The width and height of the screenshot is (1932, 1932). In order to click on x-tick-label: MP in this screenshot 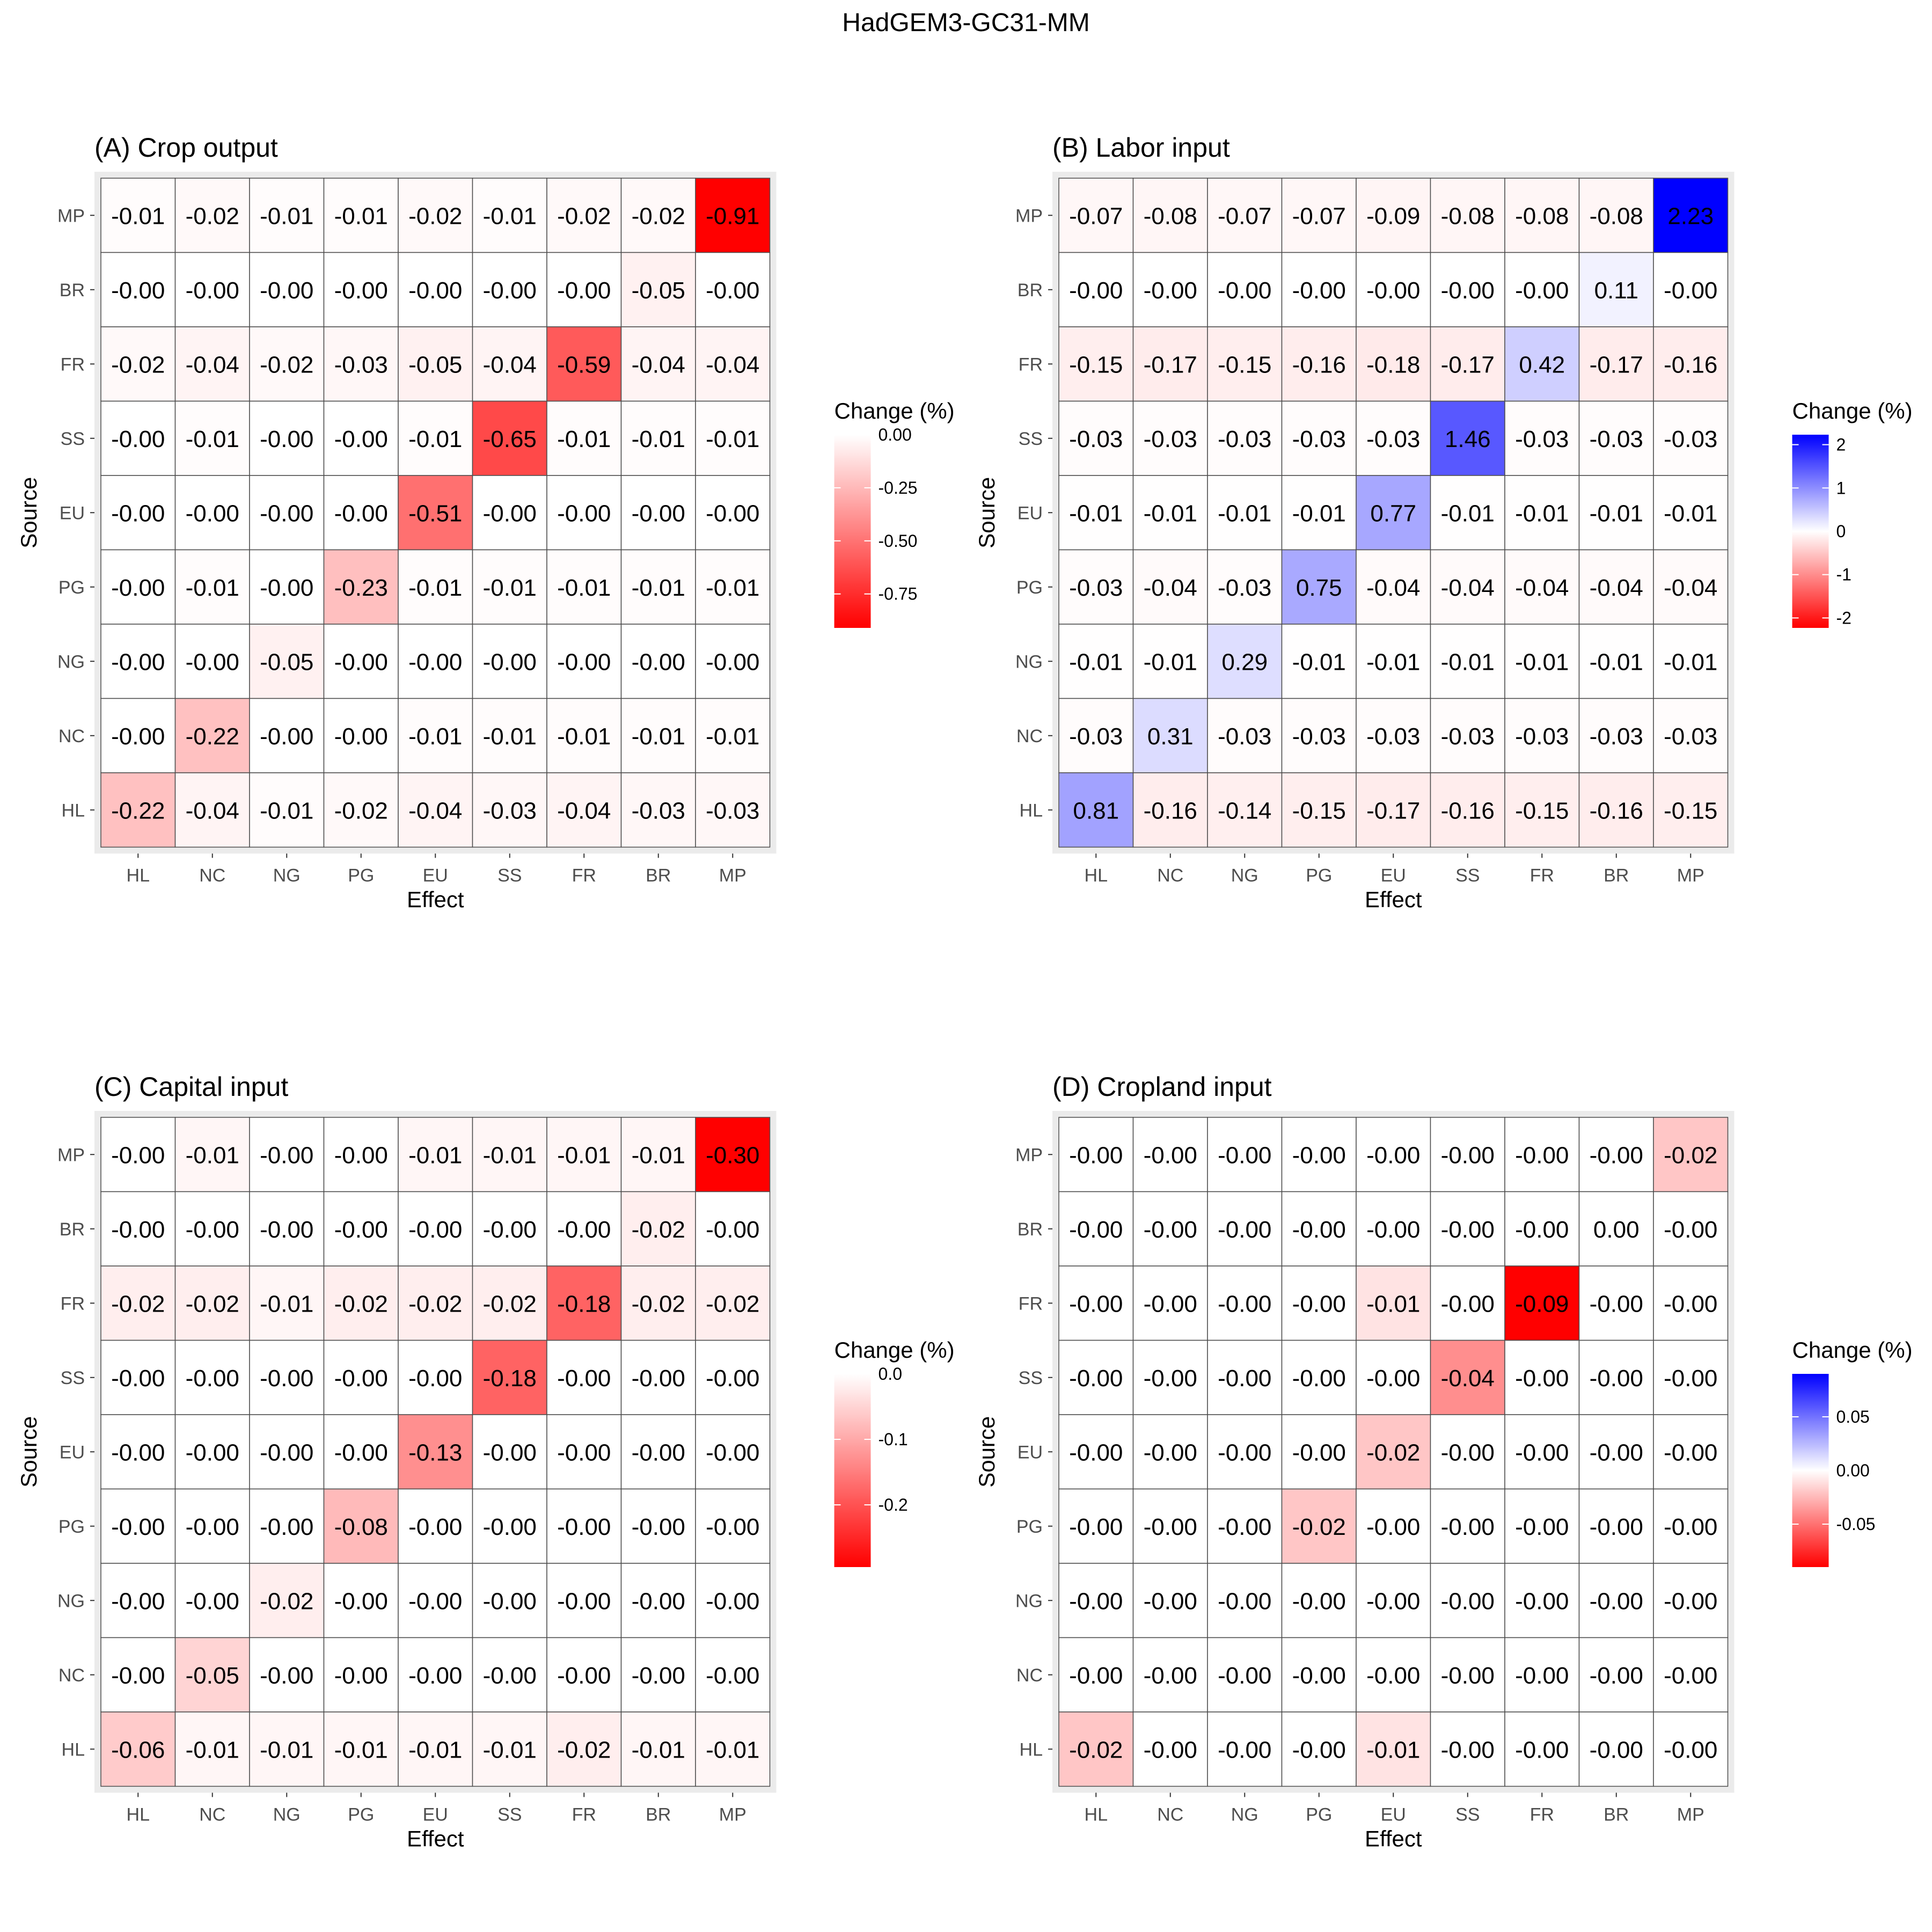, I will do `click(1690, 876)`.